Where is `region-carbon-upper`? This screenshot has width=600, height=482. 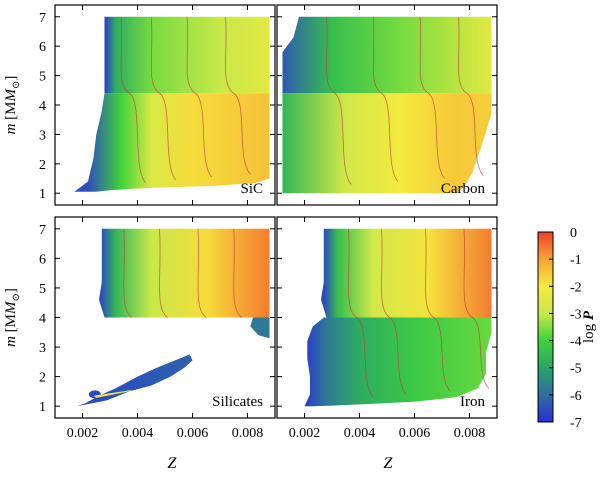
region-carbon-upper is located at coordinates (387, 55).